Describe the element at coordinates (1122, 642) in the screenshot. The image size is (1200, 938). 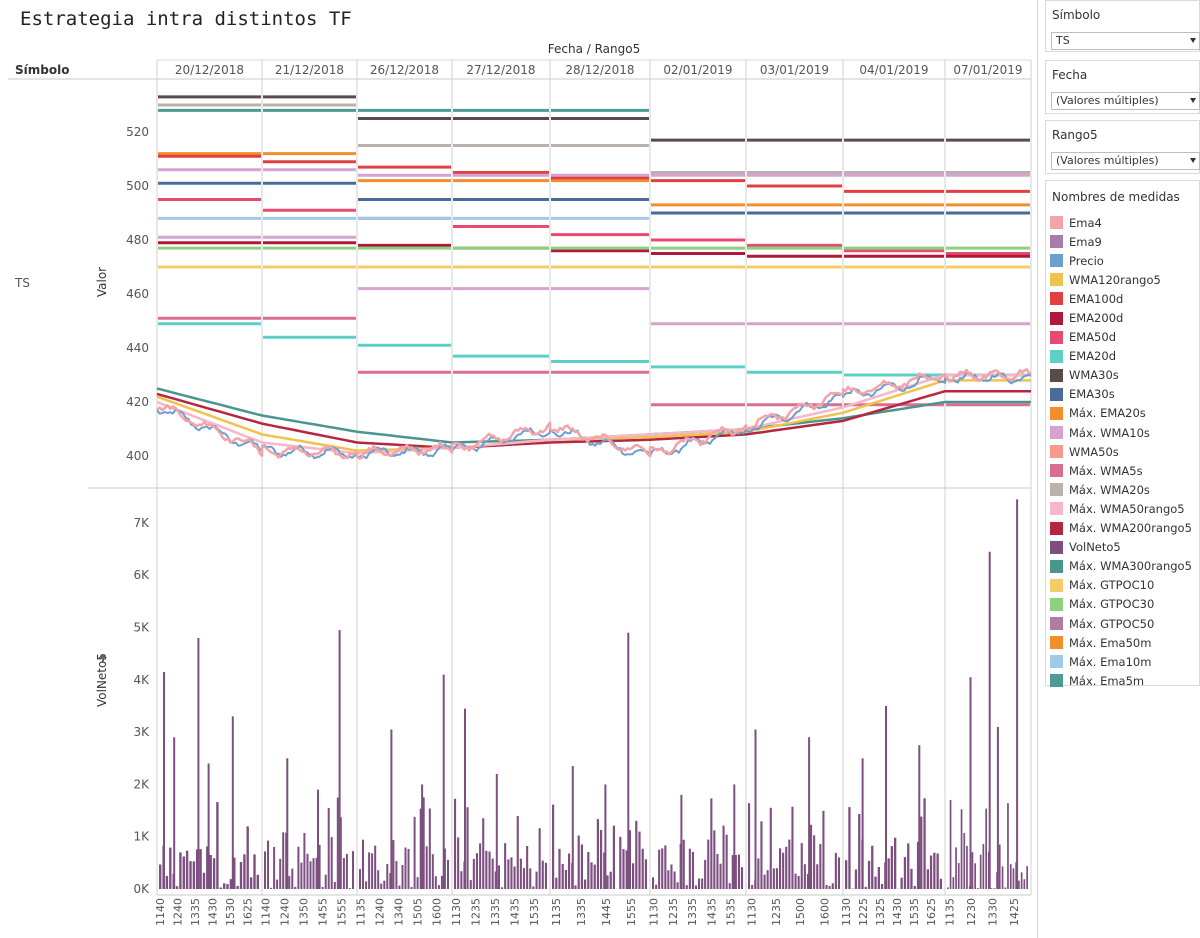
I see `legend-item: Máx. Ema50m` at that location.